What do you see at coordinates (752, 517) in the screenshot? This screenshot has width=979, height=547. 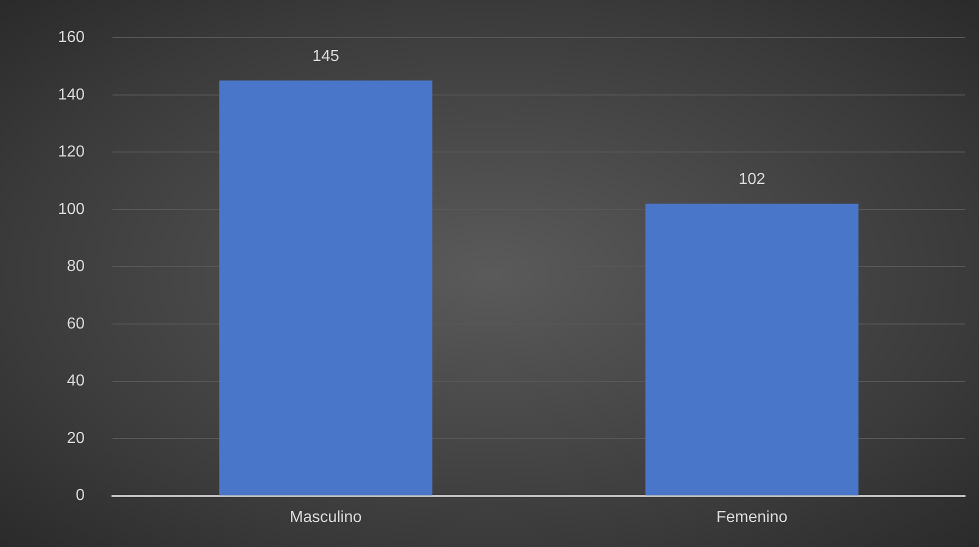 I see `x-tick-label: Femenino` at bounding box center [752, 517].